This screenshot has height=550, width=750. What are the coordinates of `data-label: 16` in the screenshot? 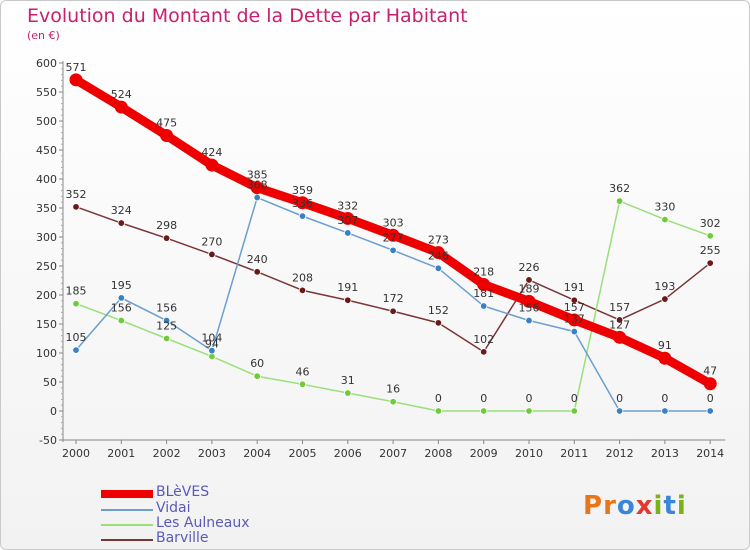 It's located at (393, 389).